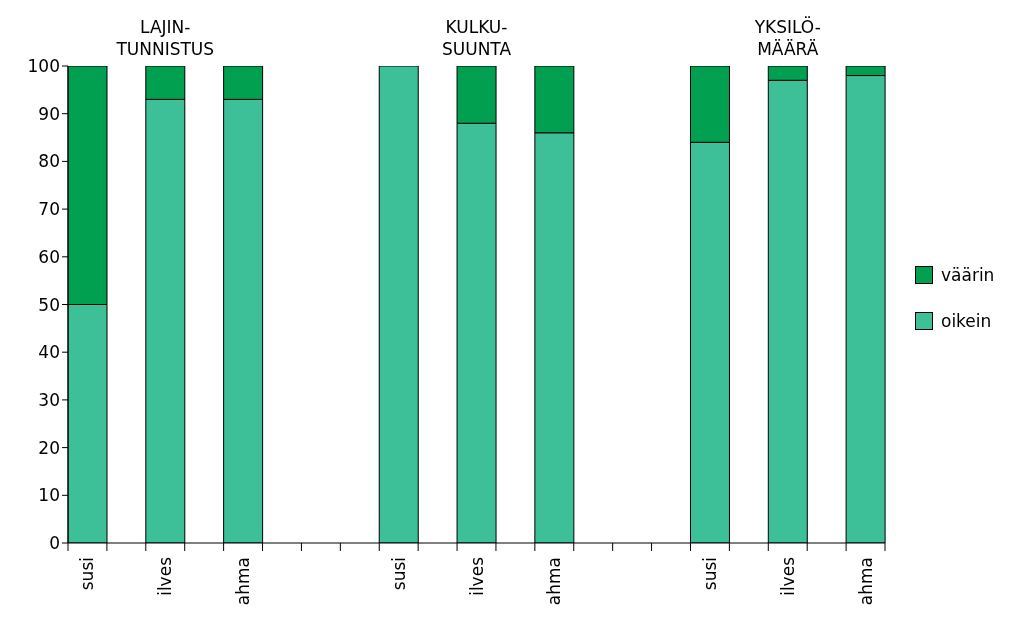 Image resolution: width=1024 pixels, height=625 pixels. I want to click on y-tick-label: 30, so click(49, 399).